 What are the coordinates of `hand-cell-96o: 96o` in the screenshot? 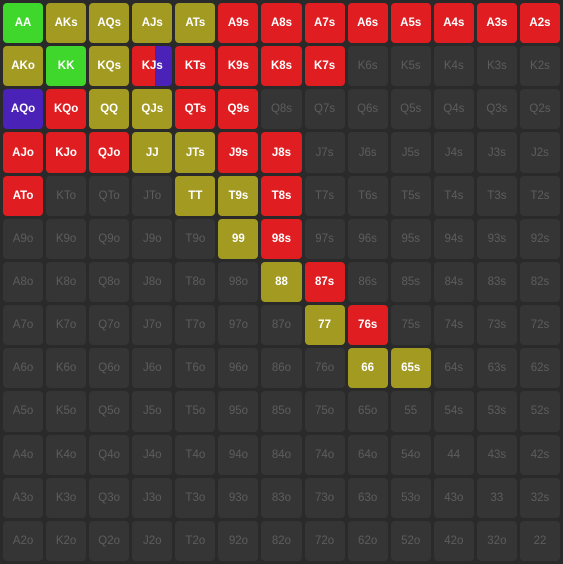 It's located at (238, 368).